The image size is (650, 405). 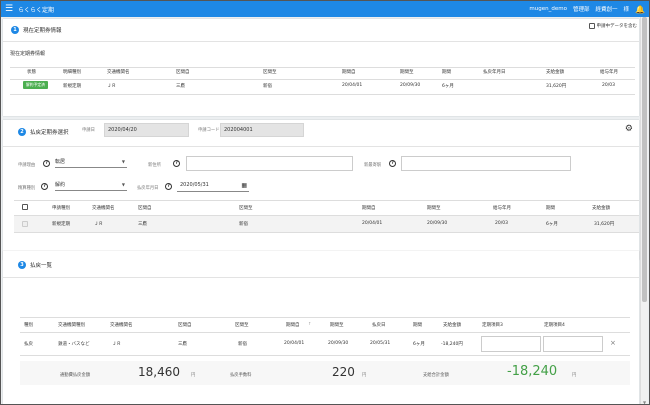 What do you see at coordinates (644, 402) in the screenshot?
I see `scroll-down-icon: ▼` at bounding box center [644, 402].